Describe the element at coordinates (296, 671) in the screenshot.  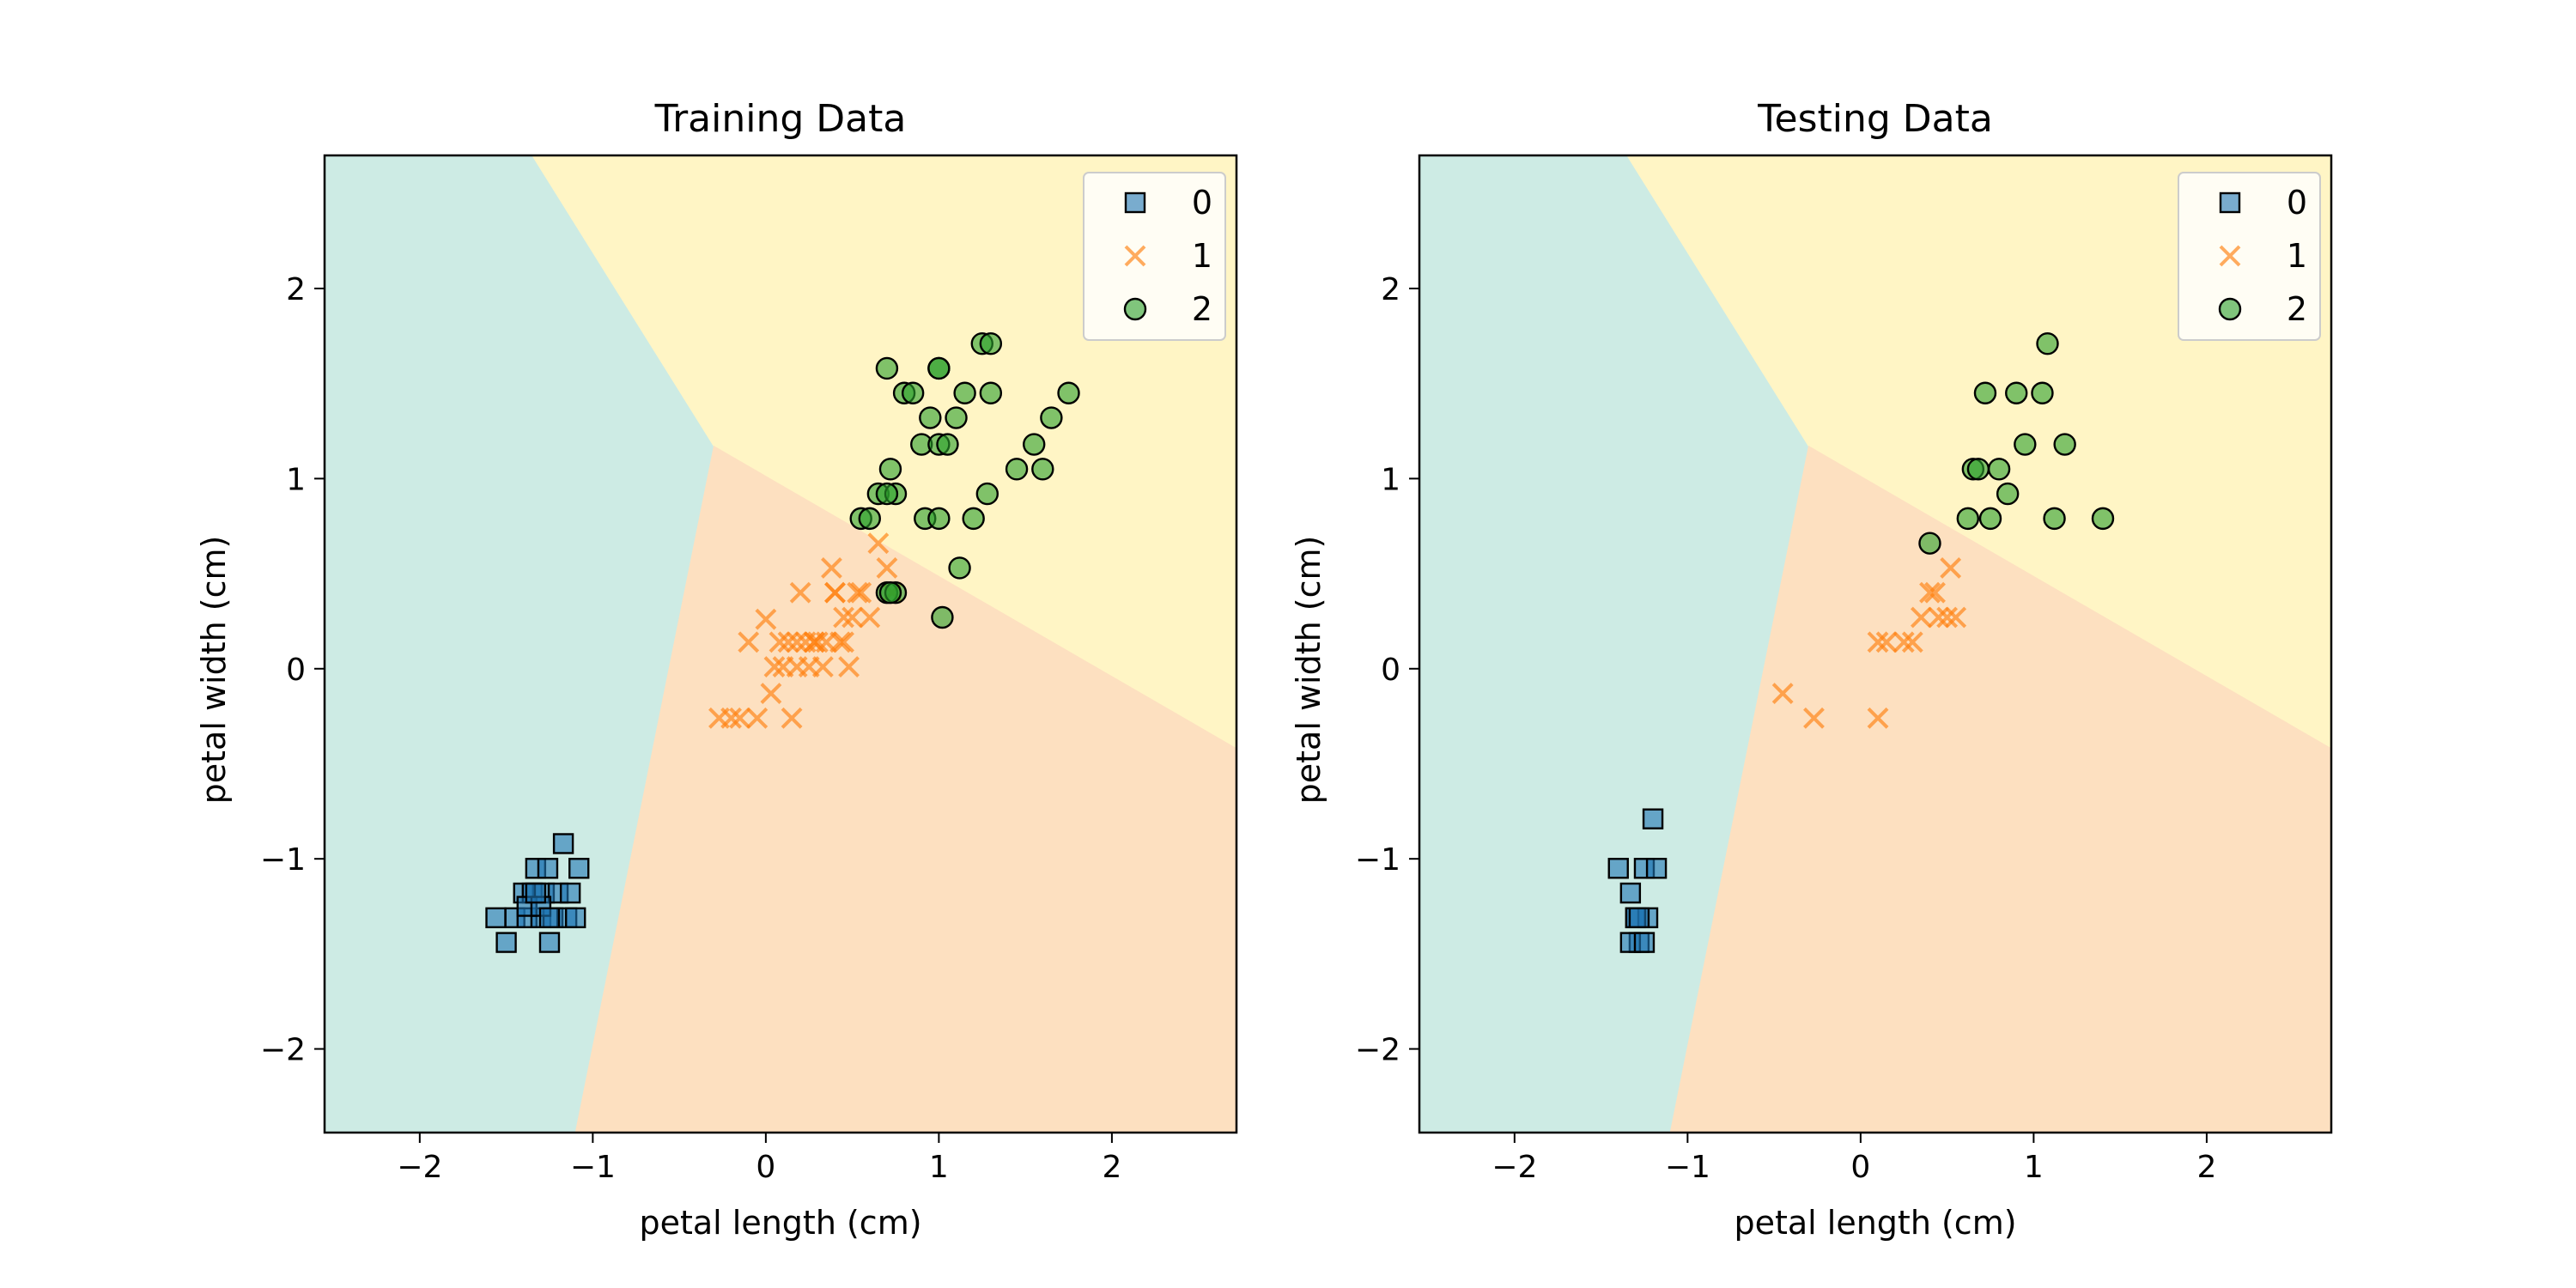
I see `training-y-tick-label: 0` at that location.